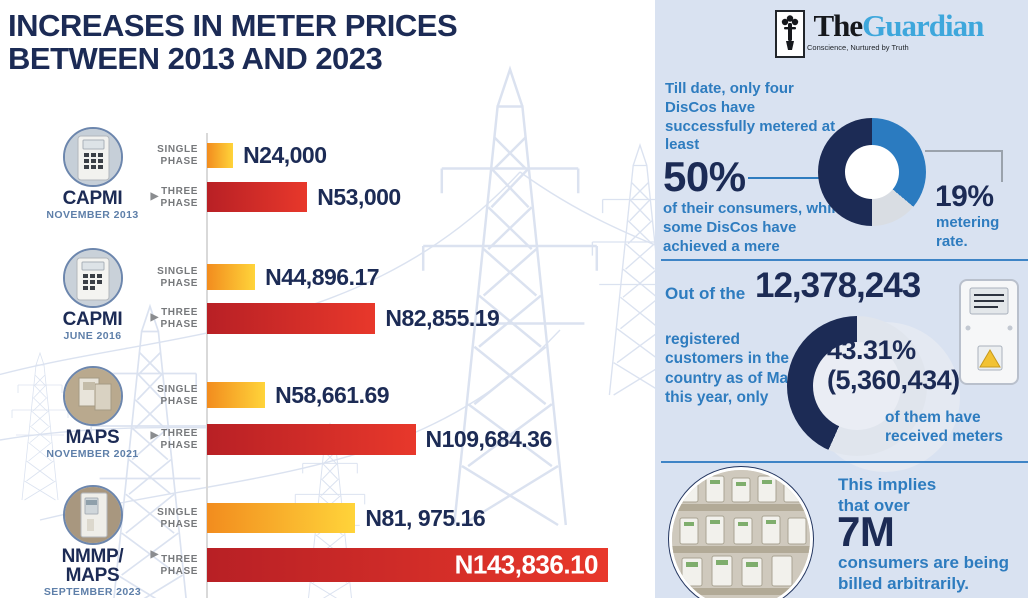 Image resolution: width=1028 pixels, height=598 pixels. What do you see at coordinates (236, 395) in the screenshot?
I see `bar-maps-2021-single` at bounding box center [236, 395].